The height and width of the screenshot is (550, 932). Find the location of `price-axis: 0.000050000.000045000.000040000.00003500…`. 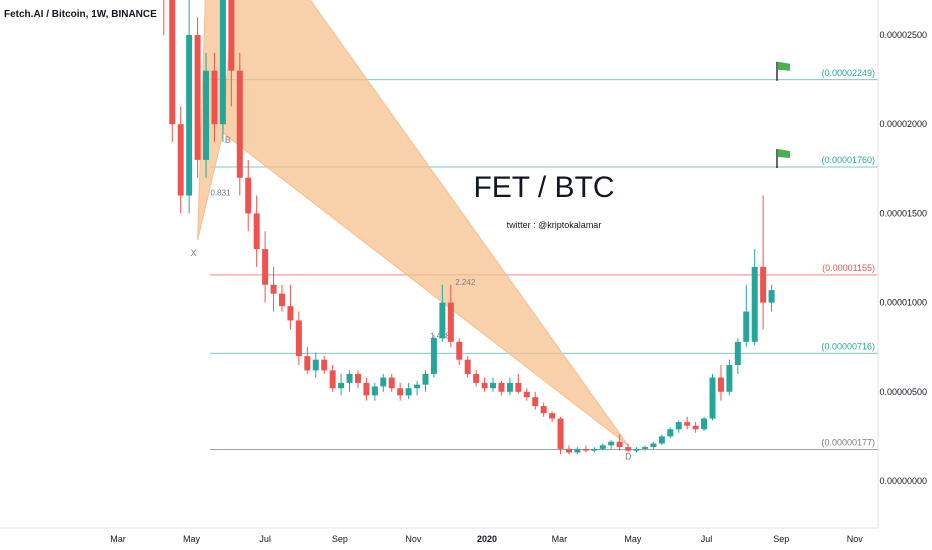

price-axis: 0.000050000.000045000.000040000.00003500… is located at coordinates (902, 264).